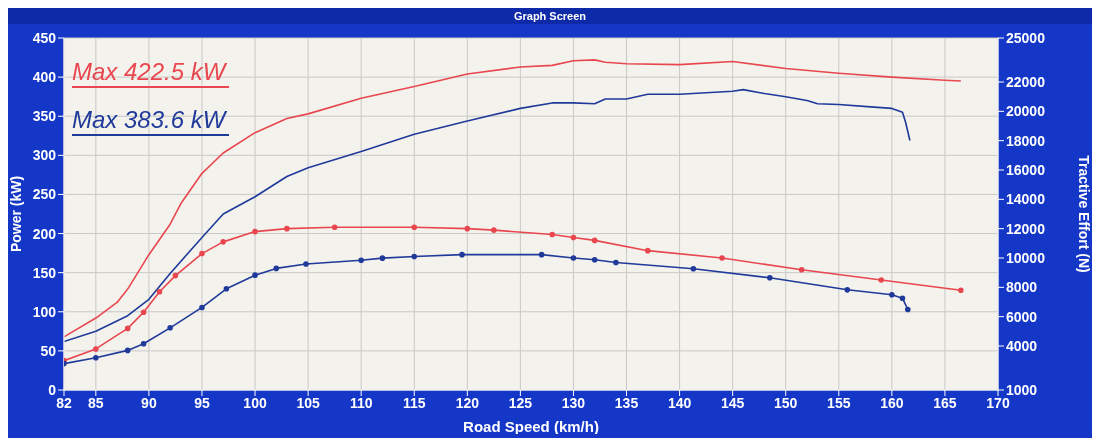 The width and height of the screenshot is (1100, 441). What do you see at coordinates (1022, 287) in the screenshot?
I see `y2-tick-label: 8000` at bounding box center [1022, 287].